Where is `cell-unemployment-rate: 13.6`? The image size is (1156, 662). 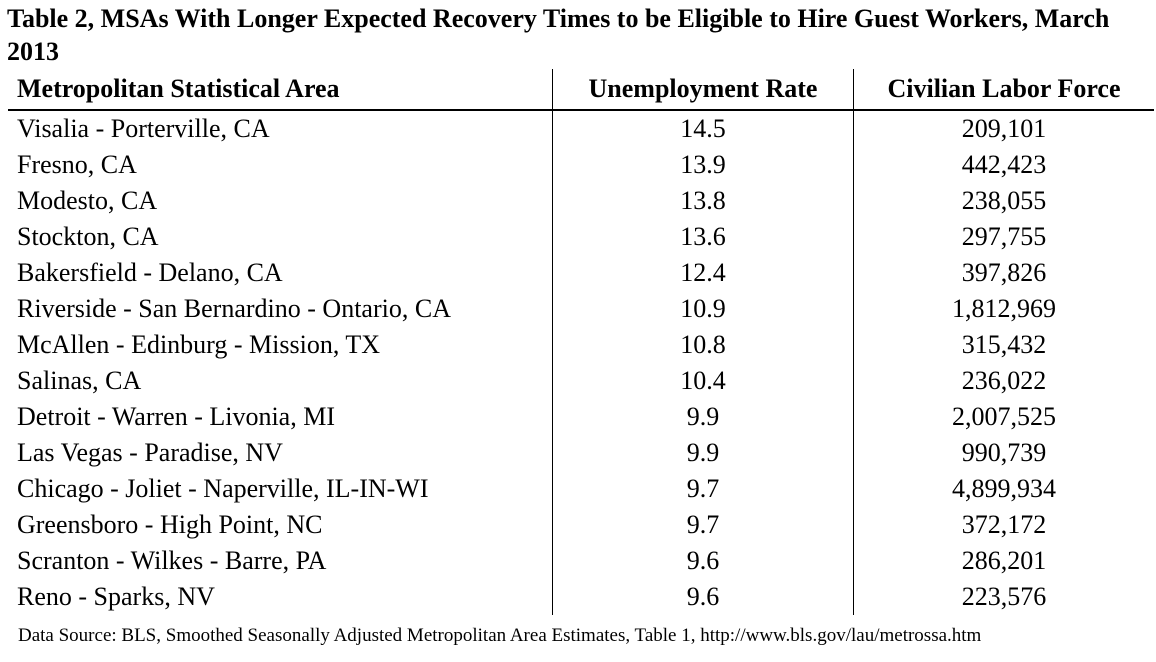 cell-unemployment-rate: 13.6 is located at coordinates (703, 237).